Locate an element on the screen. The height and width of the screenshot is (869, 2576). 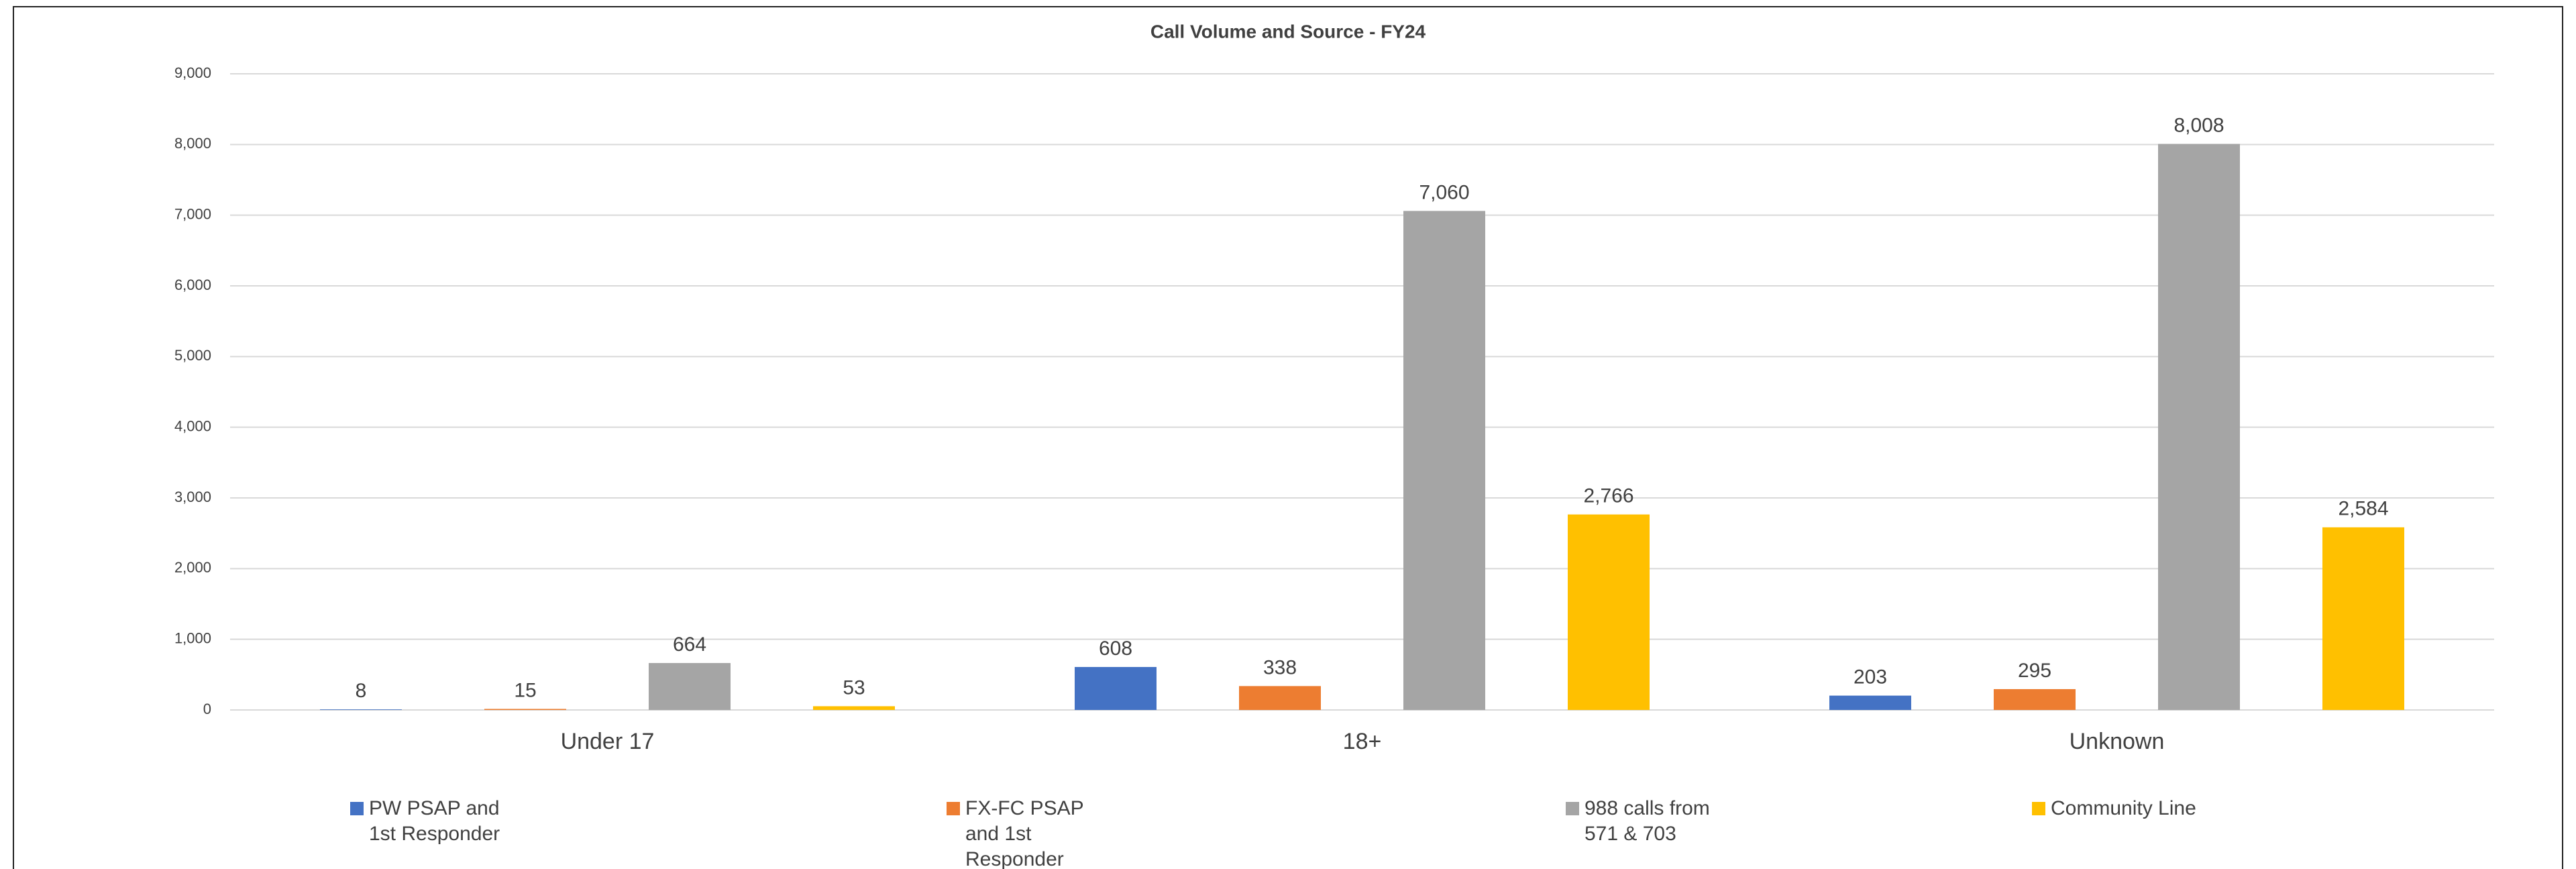
y-tick-label: 8,000 is located at coordinates (192, 143).